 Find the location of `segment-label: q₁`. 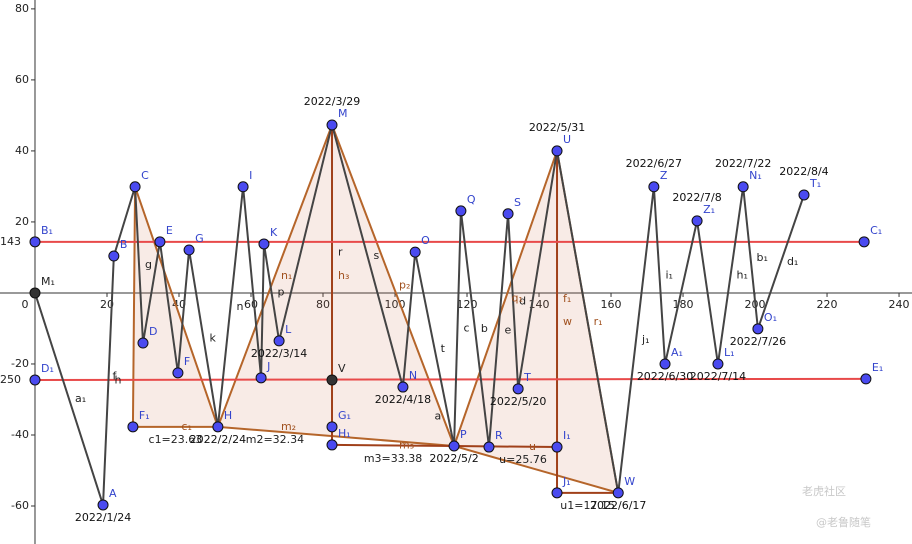

segment-label: q₁ is located at coordinates (517, 297).